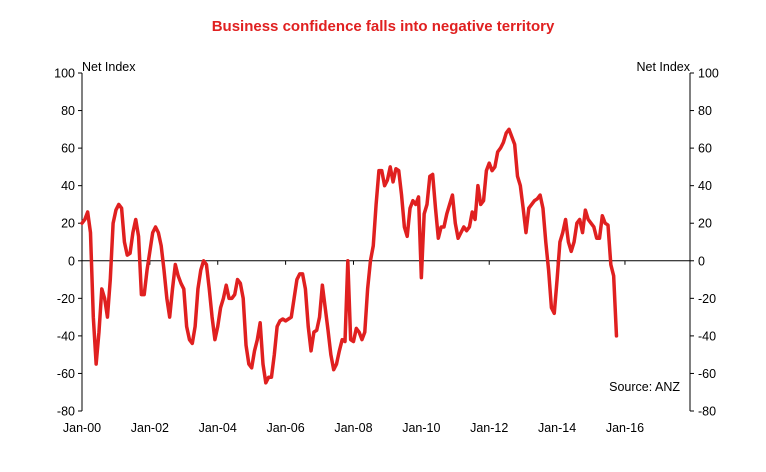 The height and width of the screenshot is (472, 766). What do you see at coordinates (82, 428) in the screenshot?
I see `x-tick-label: Jan-00` at bounding box center [82, 428].